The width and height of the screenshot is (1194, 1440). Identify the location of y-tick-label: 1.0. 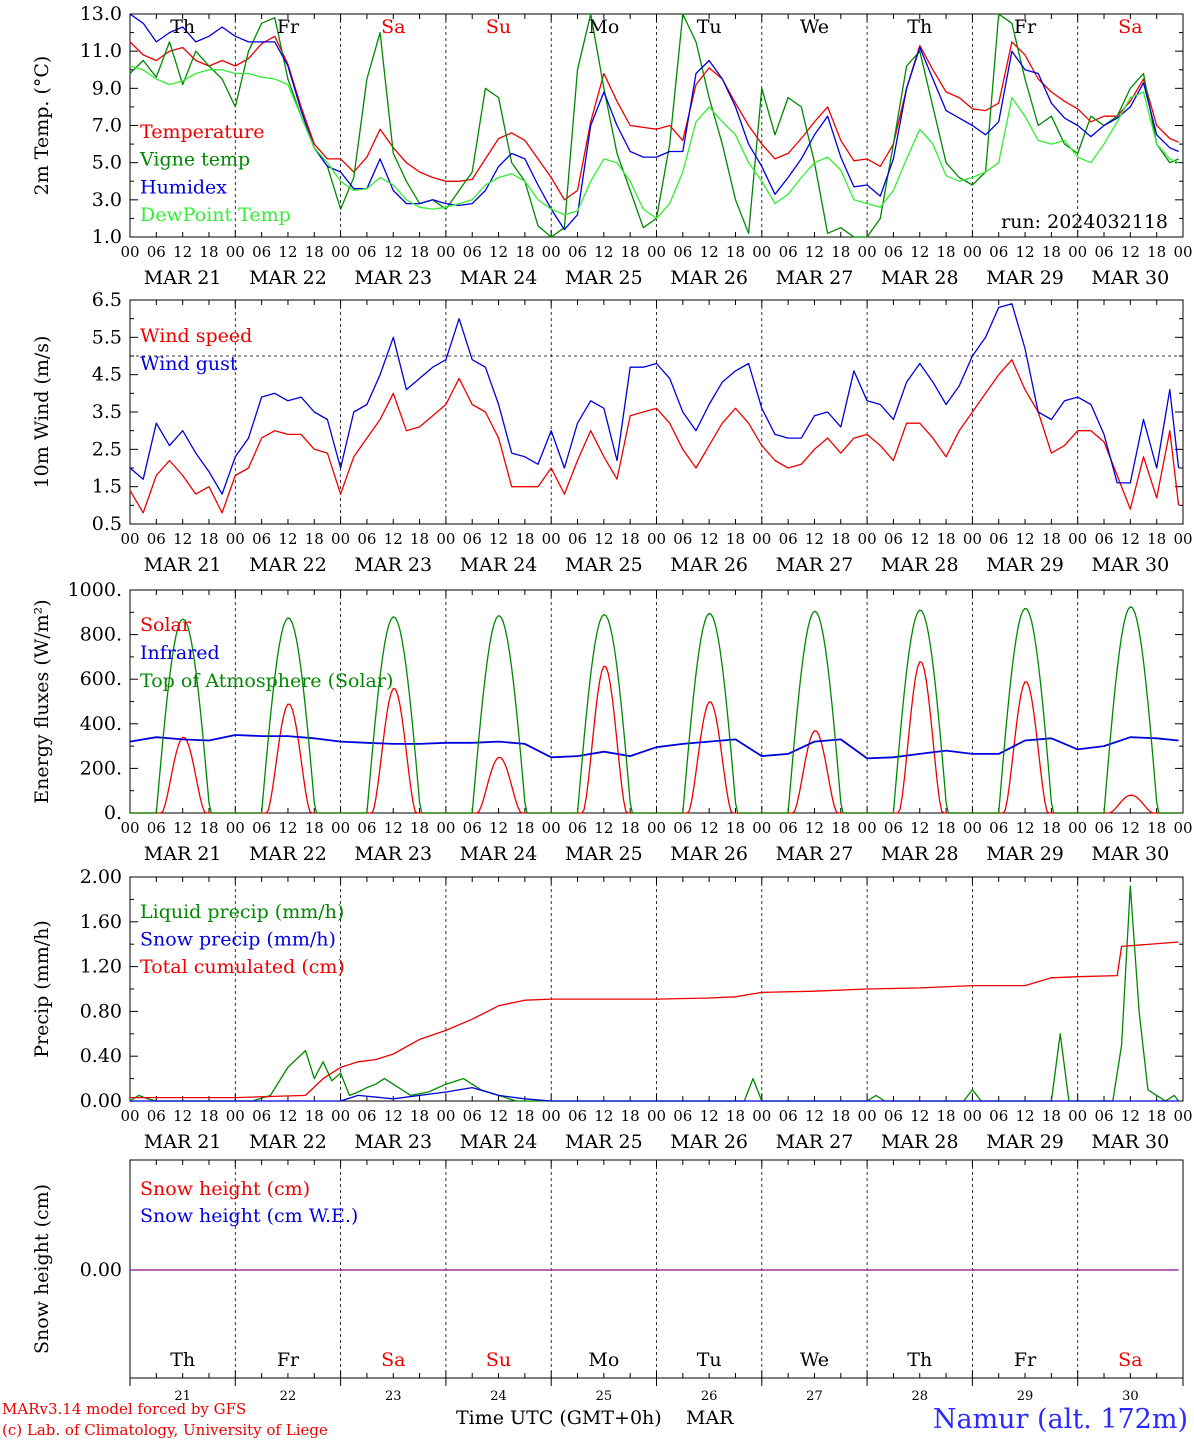
(107, 237).